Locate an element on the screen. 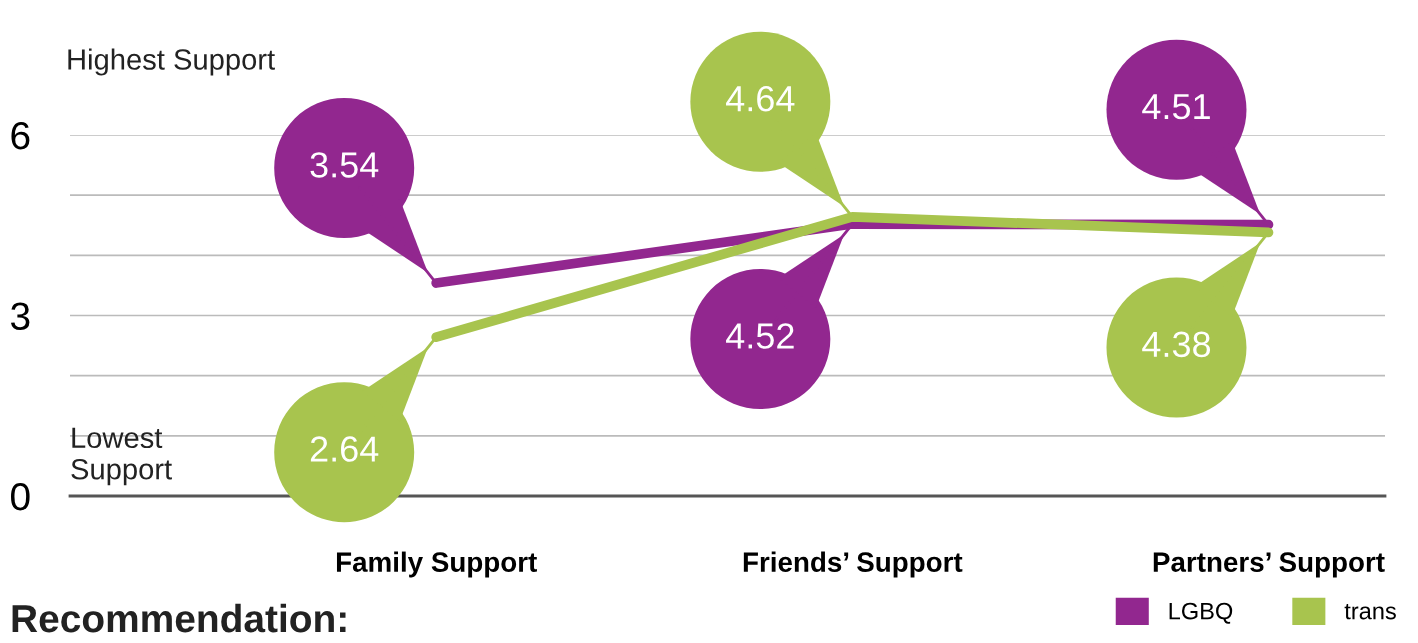  y-tick-label: 0 is located at coordinates (20, 496).